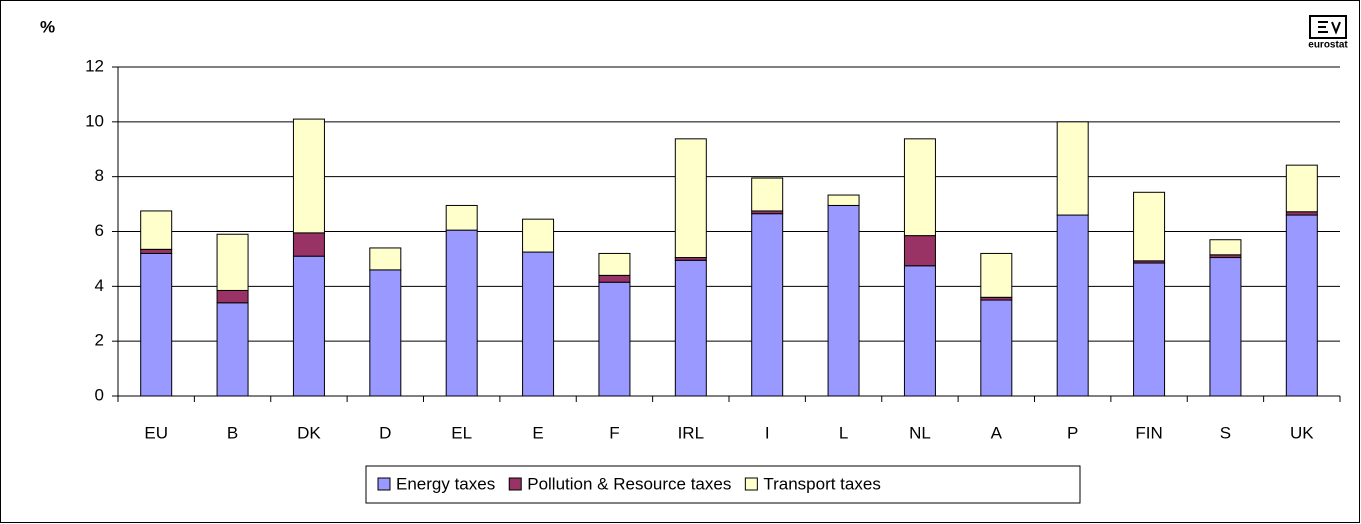  I want to click on y-tick-label: 12, so click(94, 65).